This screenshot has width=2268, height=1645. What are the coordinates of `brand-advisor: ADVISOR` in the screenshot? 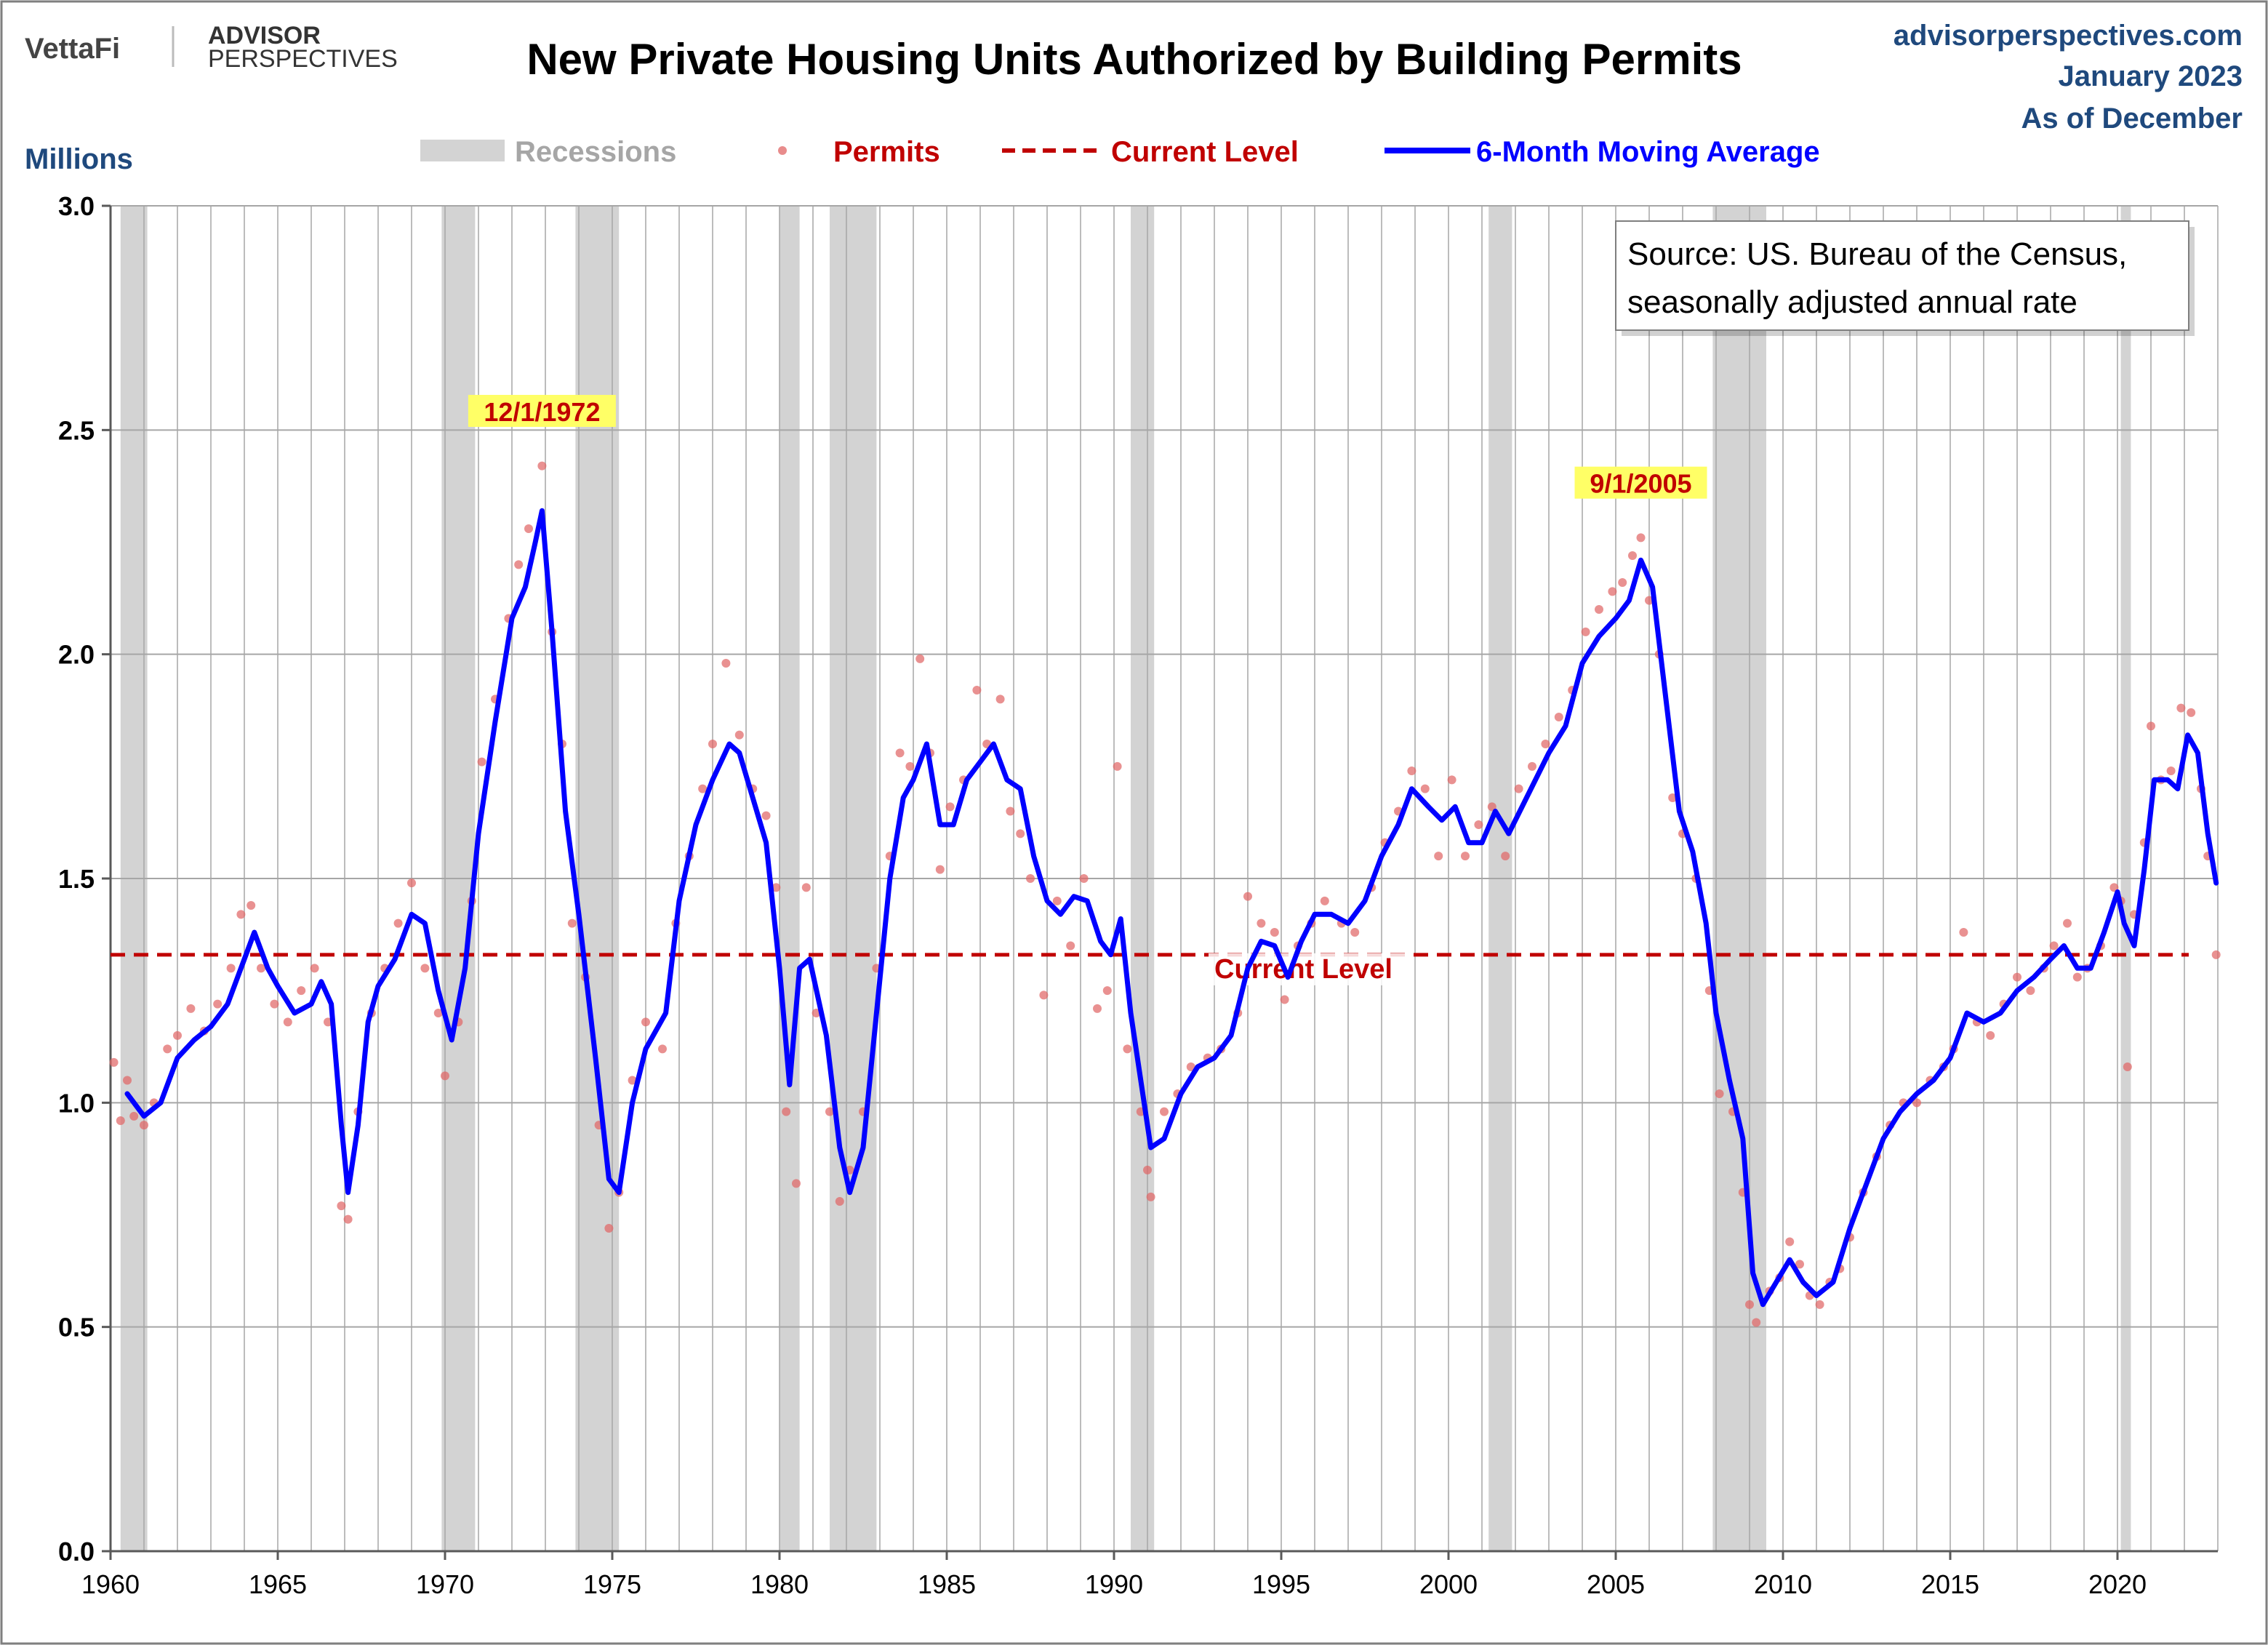 It's located at (264, 35).